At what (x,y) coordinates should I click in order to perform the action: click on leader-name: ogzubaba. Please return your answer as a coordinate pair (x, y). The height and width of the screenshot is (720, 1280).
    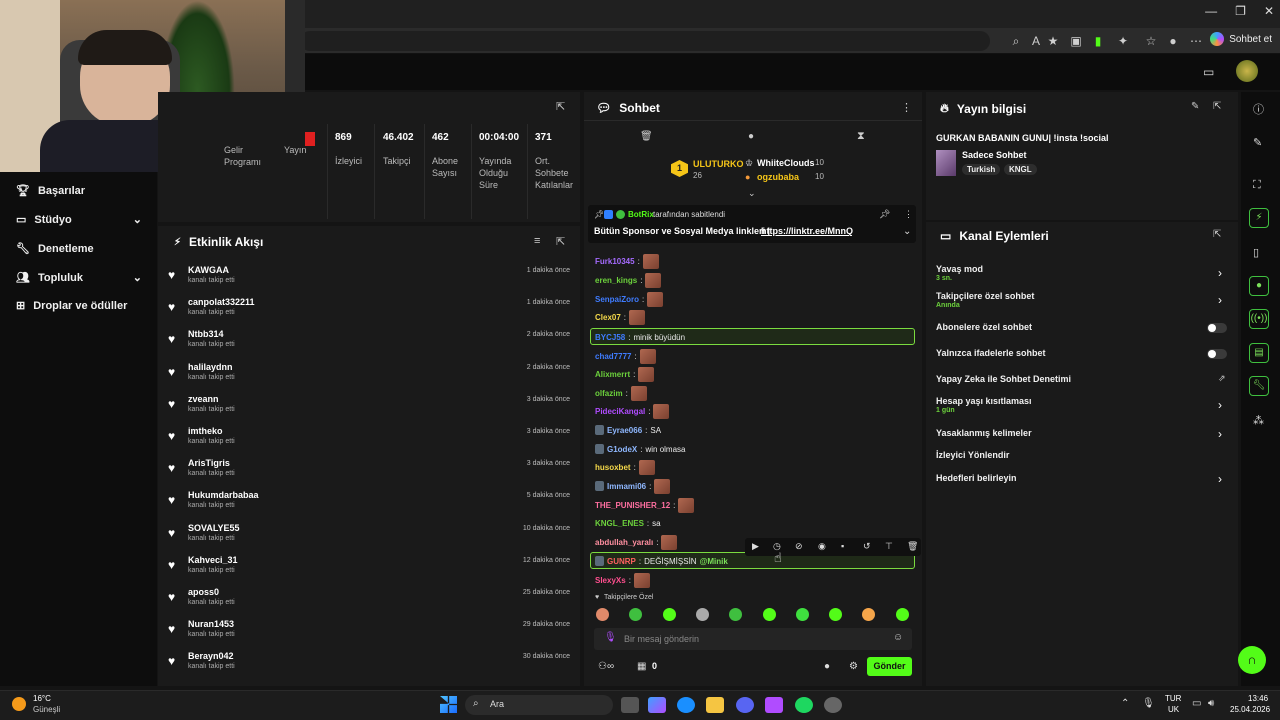
    Looking at the image, I should click on (778, 177).